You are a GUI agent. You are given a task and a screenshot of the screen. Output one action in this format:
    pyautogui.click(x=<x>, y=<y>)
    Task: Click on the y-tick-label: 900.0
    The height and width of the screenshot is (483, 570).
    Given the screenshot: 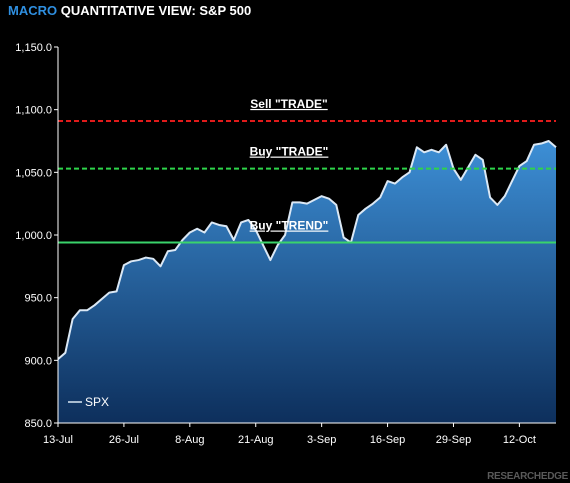 What is the action you would take?
    pyautogui.click(x=38, y=361)
    